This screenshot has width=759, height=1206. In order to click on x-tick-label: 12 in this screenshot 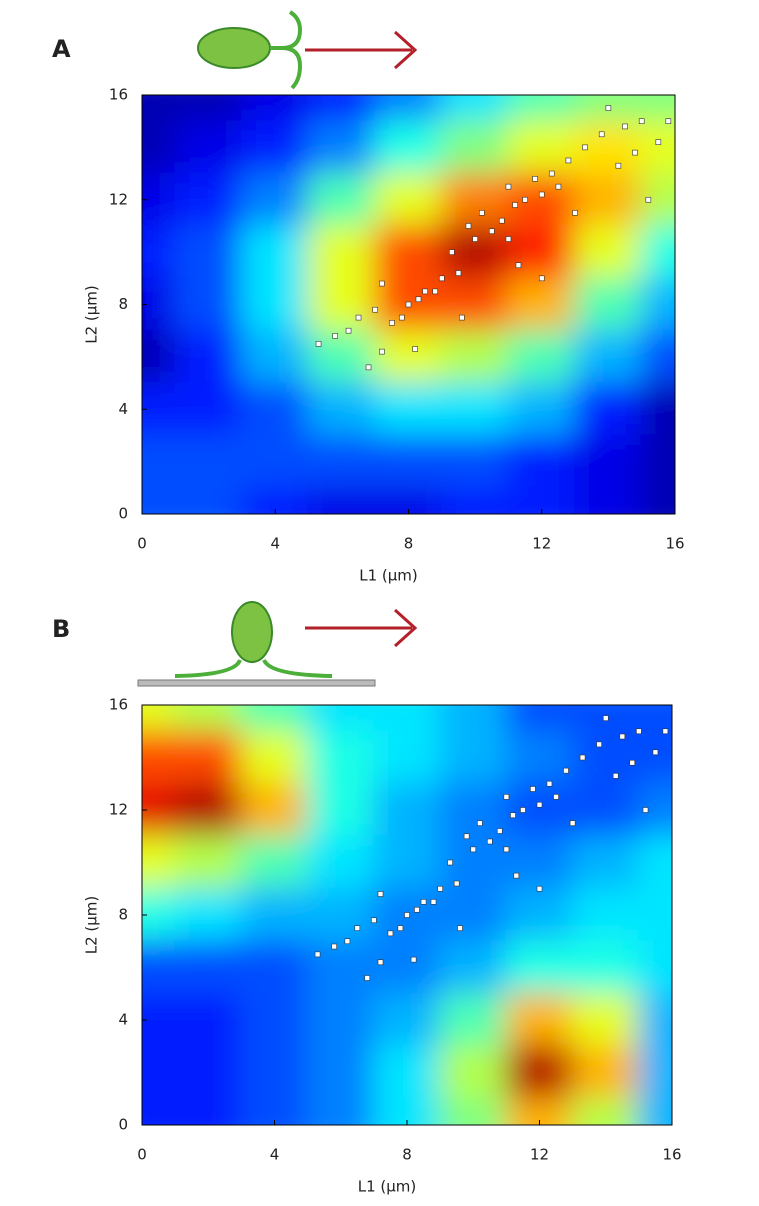, I will do `click(541, 544)`.